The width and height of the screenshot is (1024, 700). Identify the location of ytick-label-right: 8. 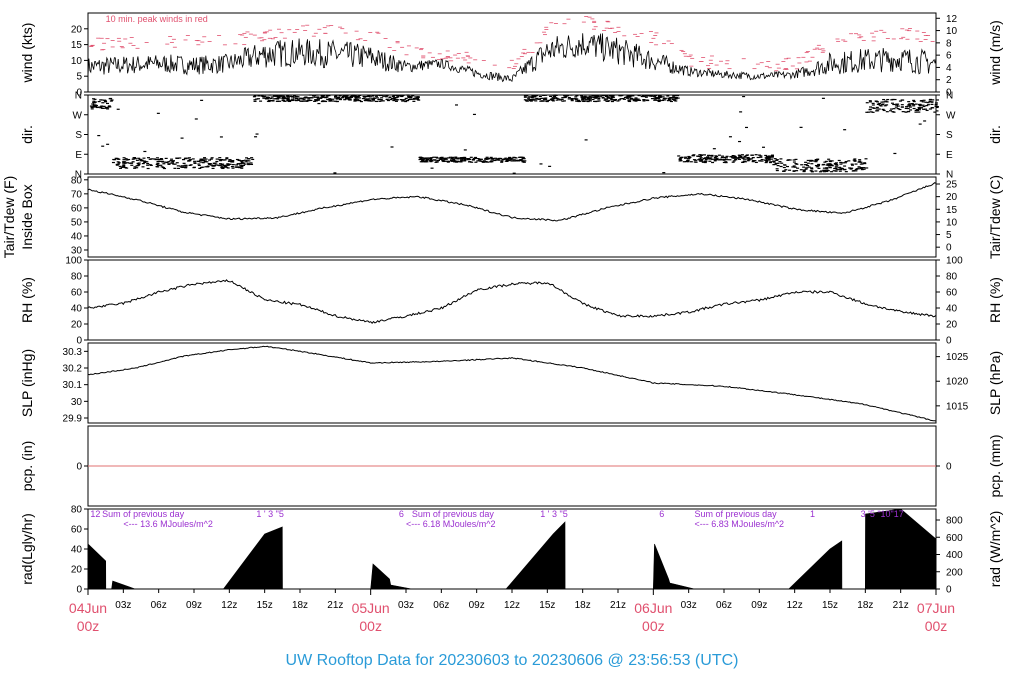
(949, 43).